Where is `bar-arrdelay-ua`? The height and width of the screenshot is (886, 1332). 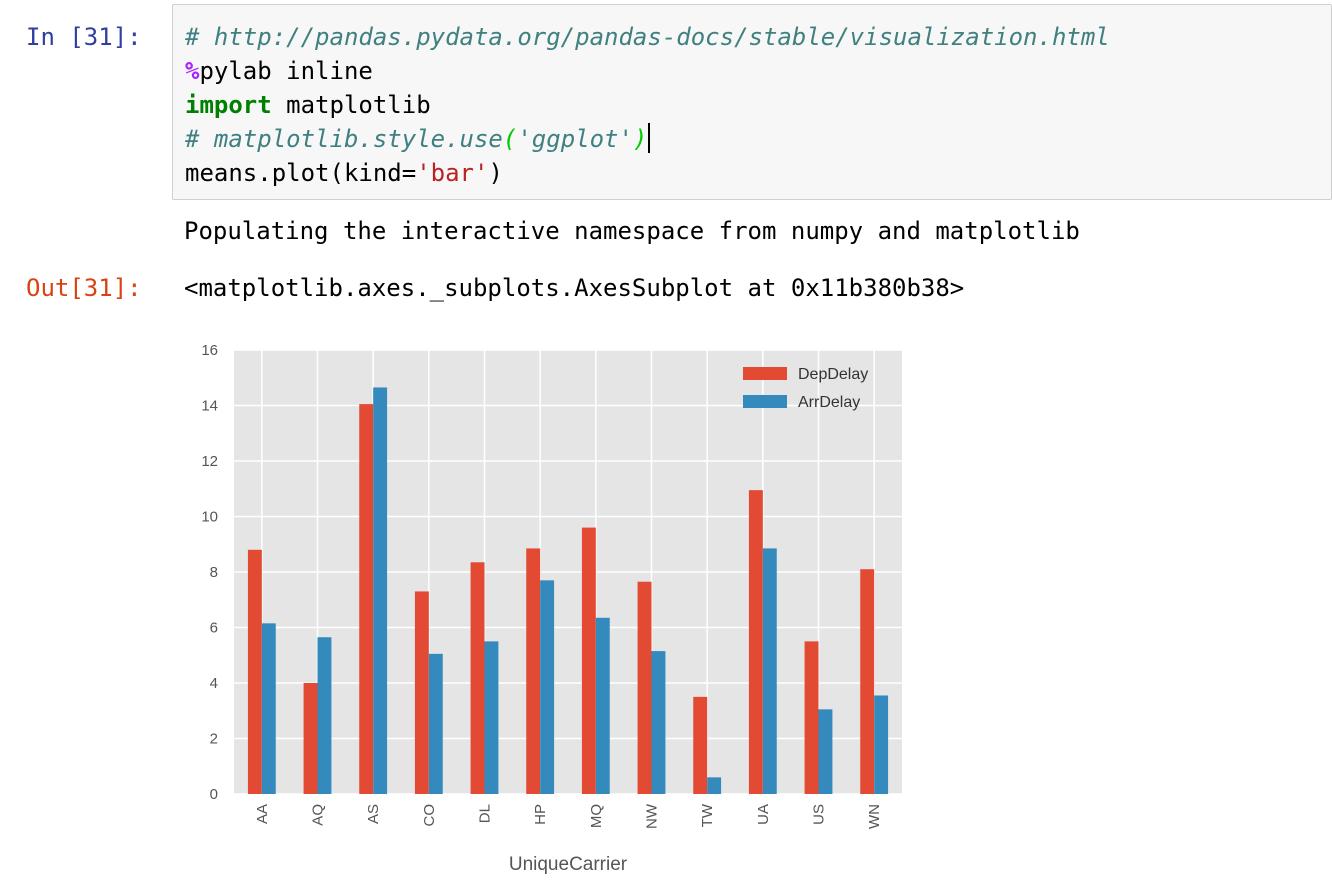 bar-arrdelay-ua is located at coordinates (769, 671).